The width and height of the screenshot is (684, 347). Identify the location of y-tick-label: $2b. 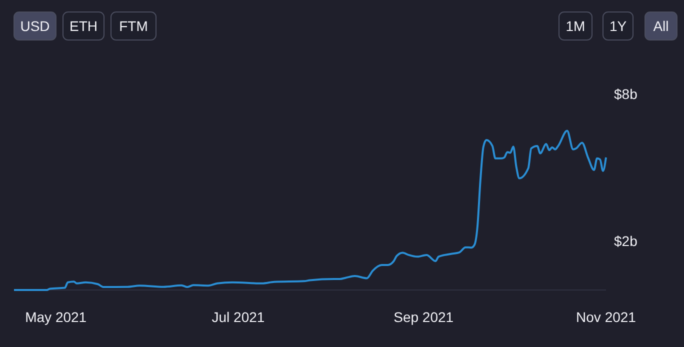
(626, 240).